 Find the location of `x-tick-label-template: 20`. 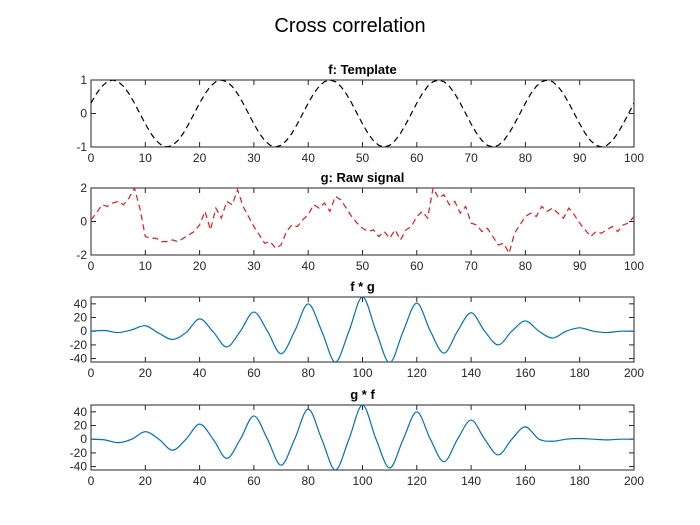

x-tick-label-template: 20 is located at coordinates (200, 158).